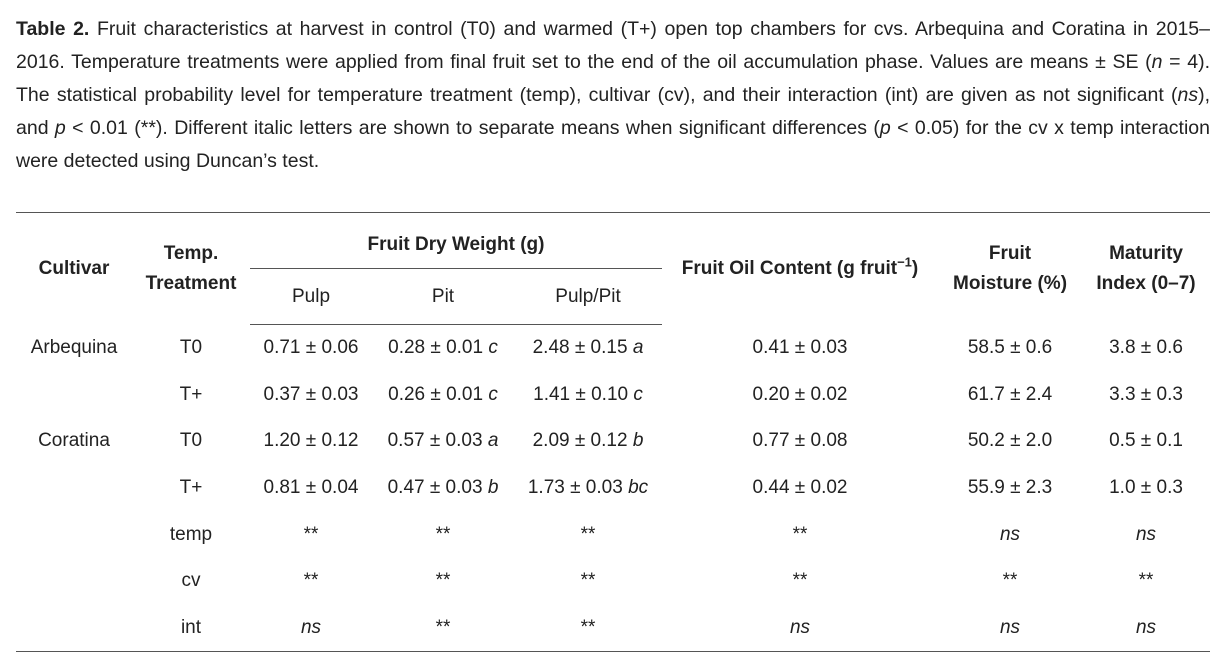 The width and height of the screenshot is (1225, 666). Describe the element at coordinates (191, 347) in the screenshot. I see `treatment-cell: T0` at that location.